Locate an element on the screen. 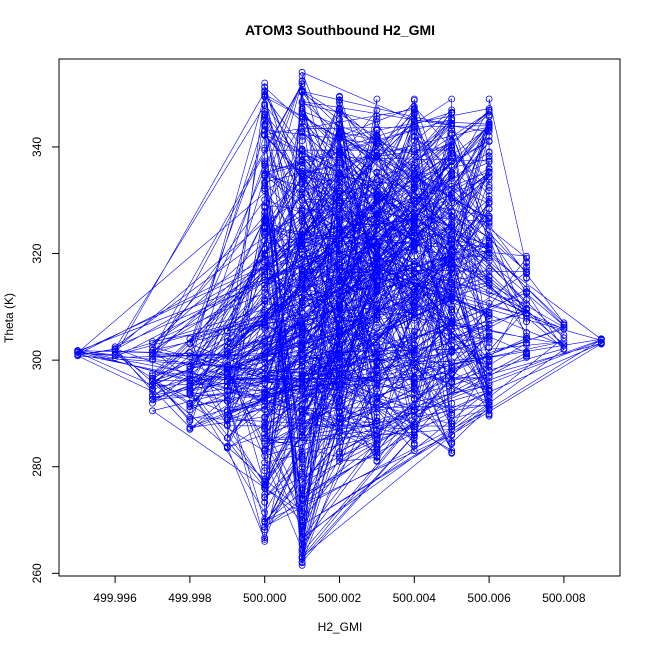 Image resolution: width=650 pixels, height=650 pixels. x-tick-label: 499.996 is located at coordinates (115, 598).